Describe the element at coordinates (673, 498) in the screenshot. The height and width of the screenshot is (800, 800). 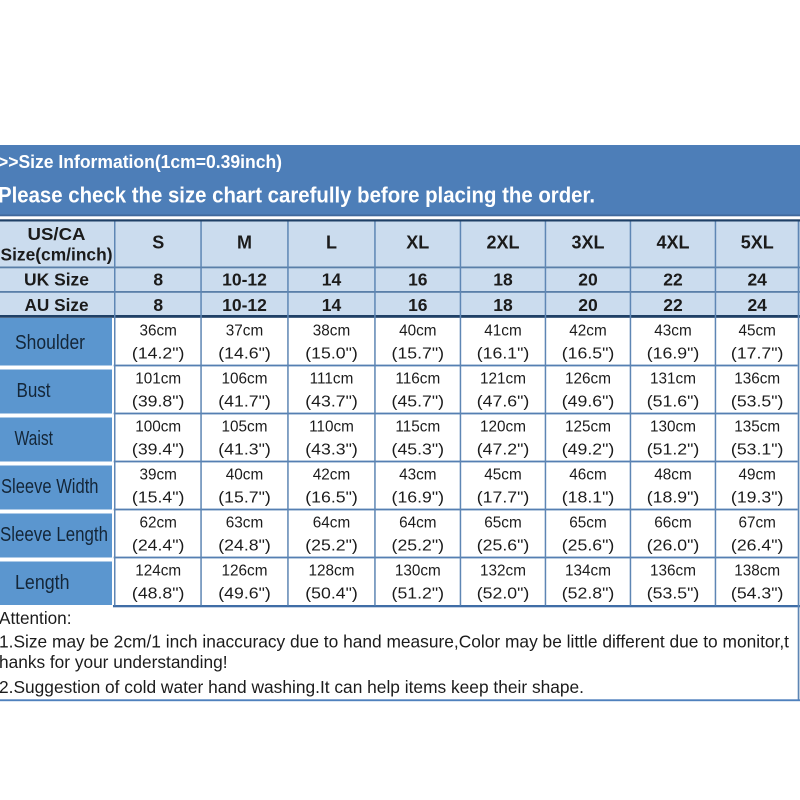
I see `svg-text: (18.9")` at that location.